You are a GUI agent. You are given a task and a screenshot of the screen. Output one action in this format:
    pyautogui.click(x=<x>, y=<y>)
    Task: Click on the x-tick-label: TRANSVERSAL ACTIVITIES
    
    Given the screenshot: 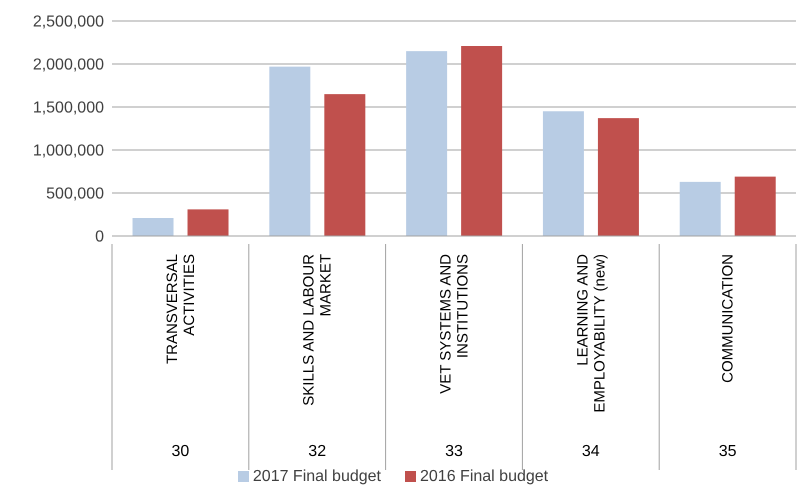 What is the action you would take?
    pyautogui.click(x=181, y=309)
    